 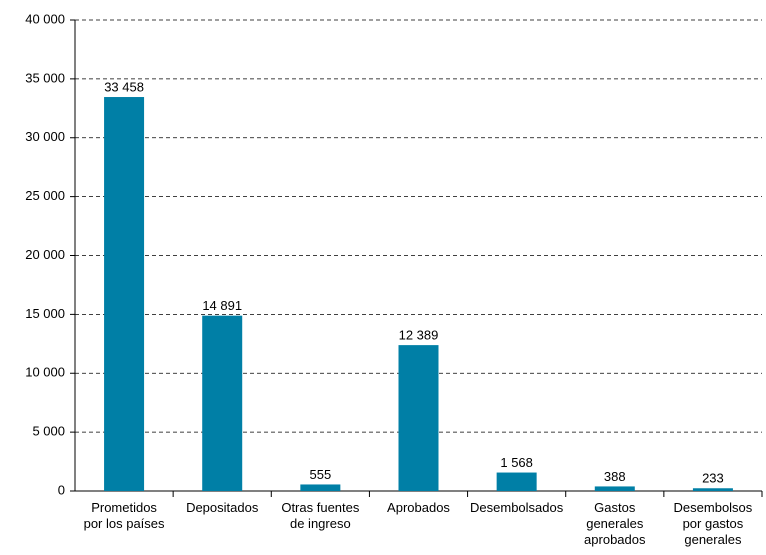 I want to click on y-tick-label: 0, so click(x=61, y=489).